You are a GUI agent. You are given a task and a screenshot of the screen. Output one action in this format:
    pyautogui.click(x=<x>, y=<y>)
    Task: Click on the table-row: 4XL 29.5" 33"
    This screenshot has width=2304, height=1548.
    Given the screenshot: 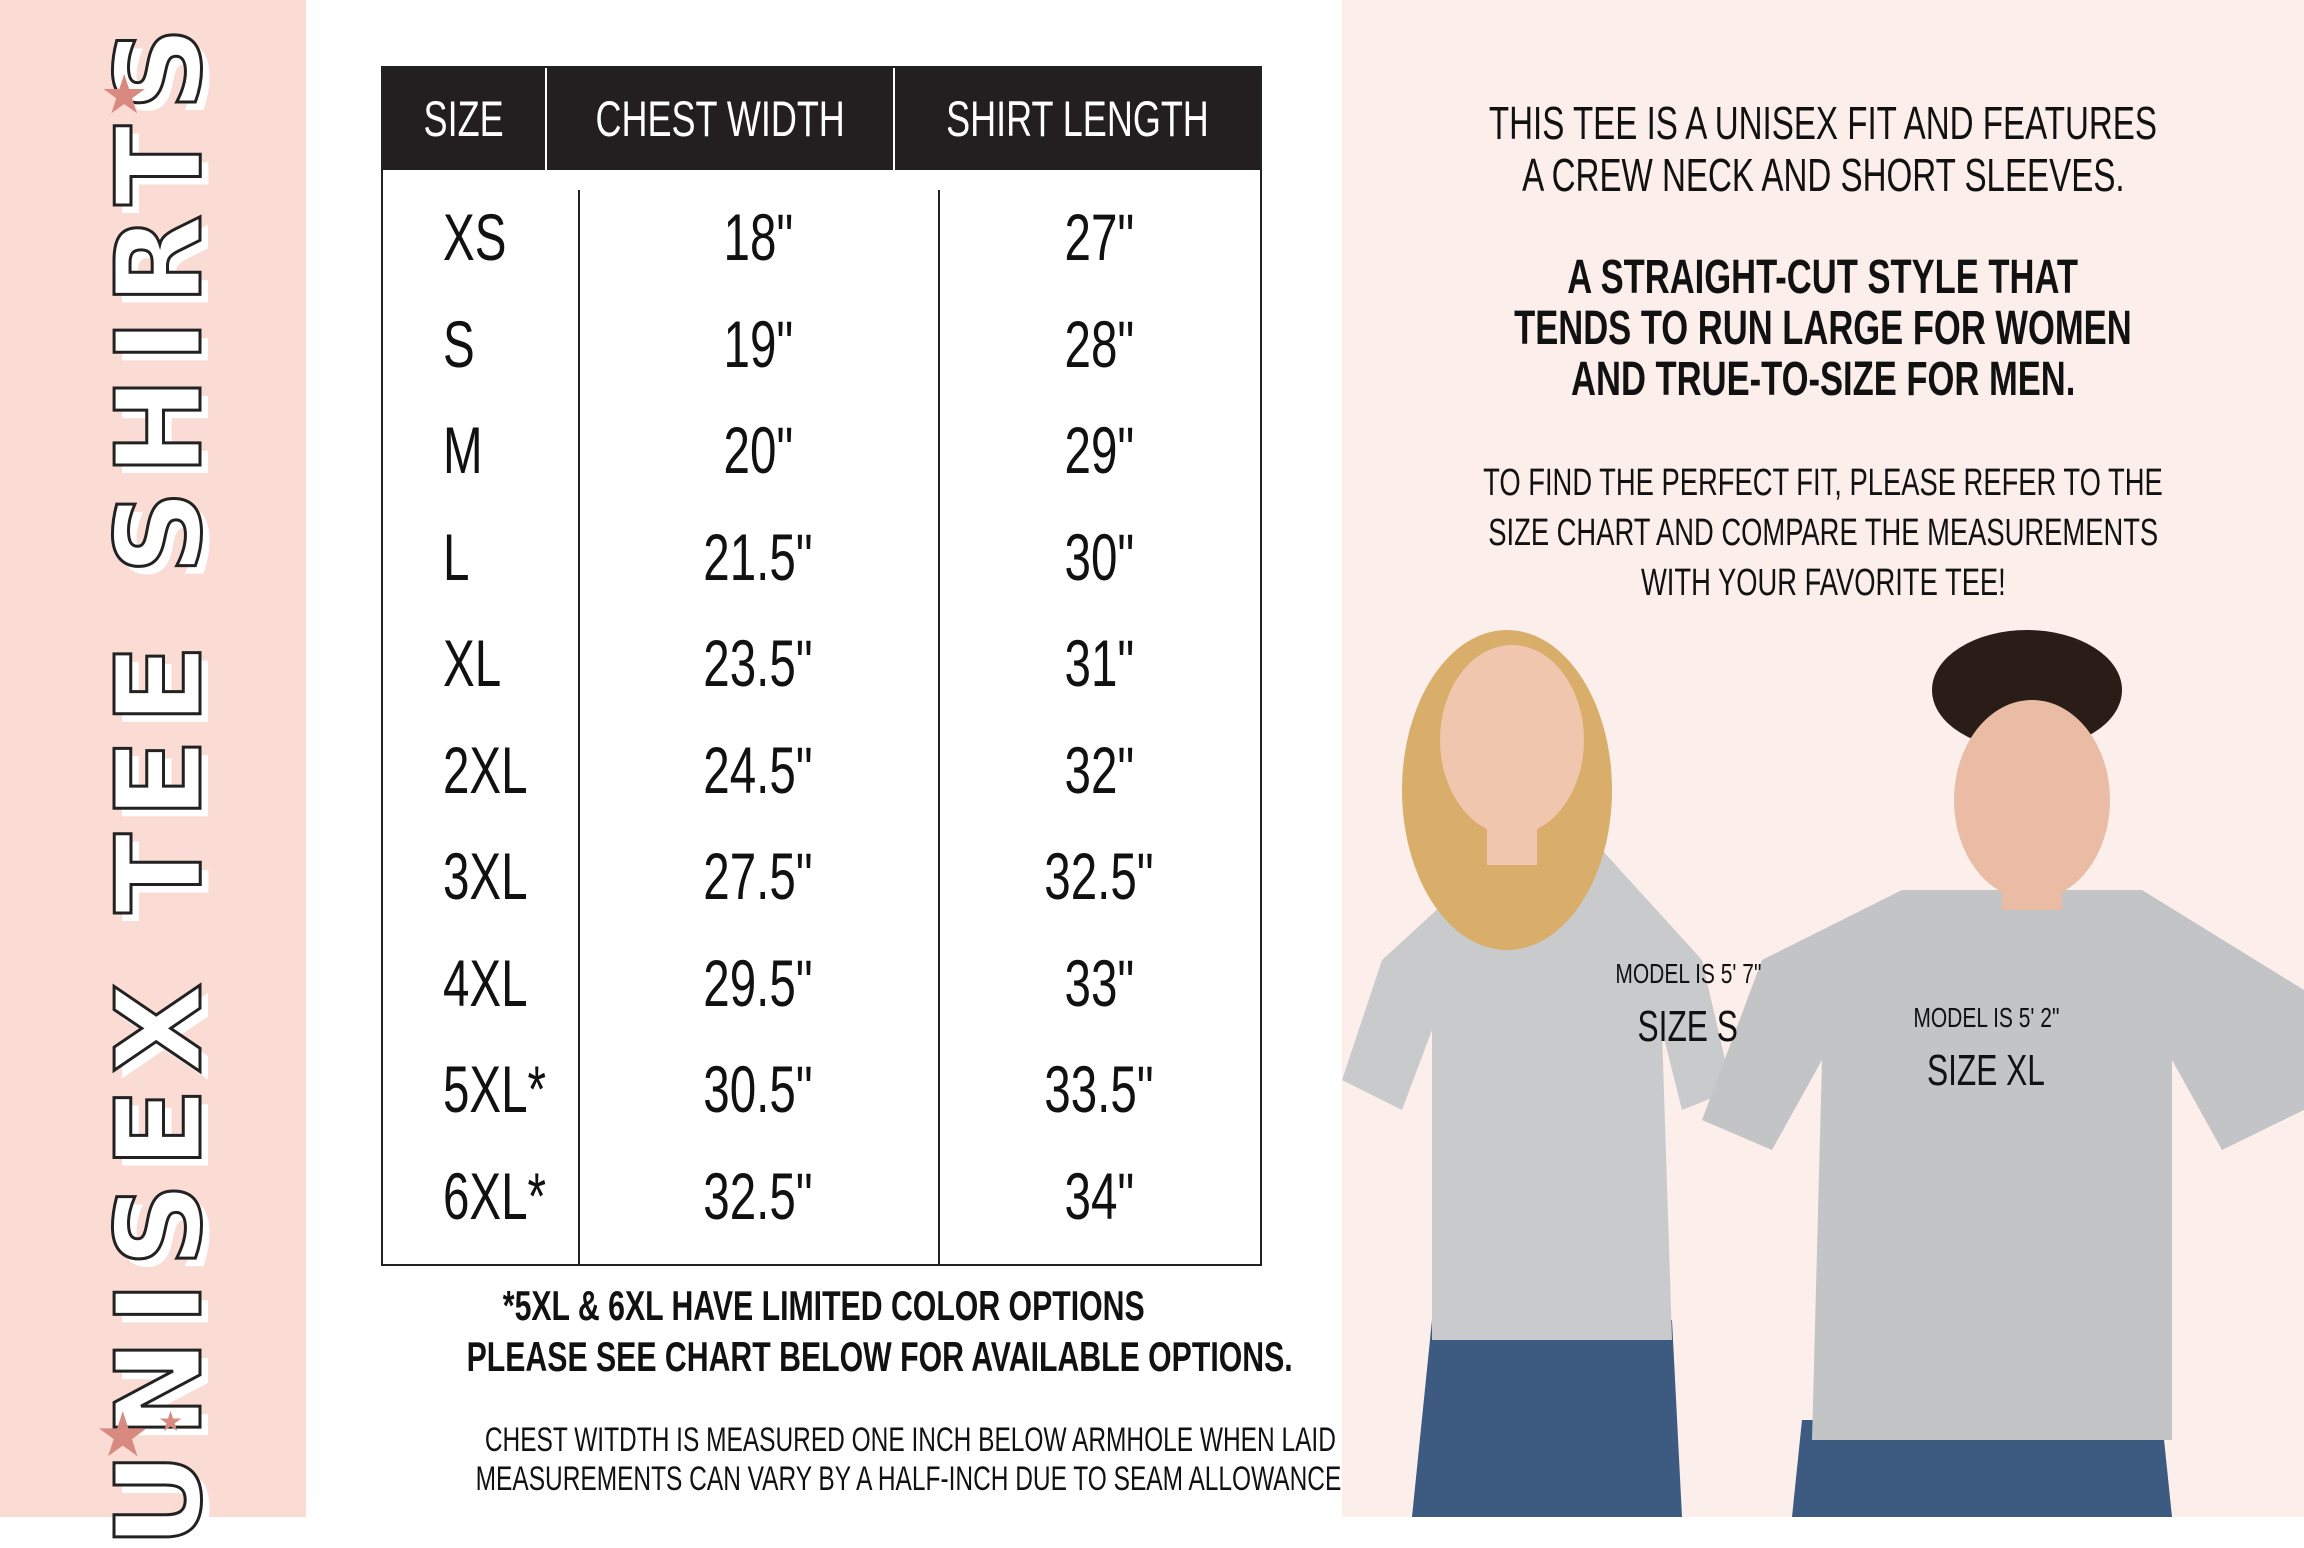 What is the action you would take?
    pyautogui.click(x=821, y=983)
    